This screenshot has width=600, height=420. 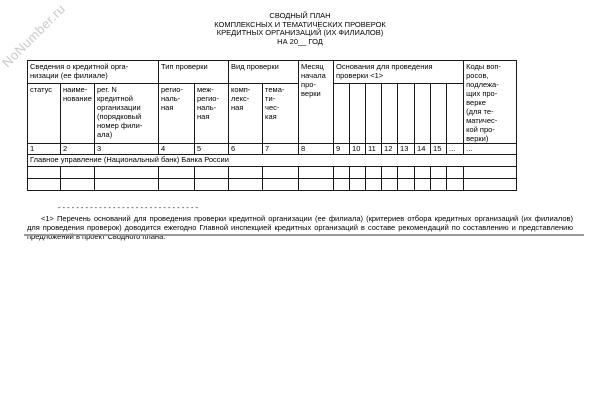 What do you see at coordinates (194, 72) in the screenshot?
I see `group-header-check-type: Тип проверки` at bounding box center [194, 72].